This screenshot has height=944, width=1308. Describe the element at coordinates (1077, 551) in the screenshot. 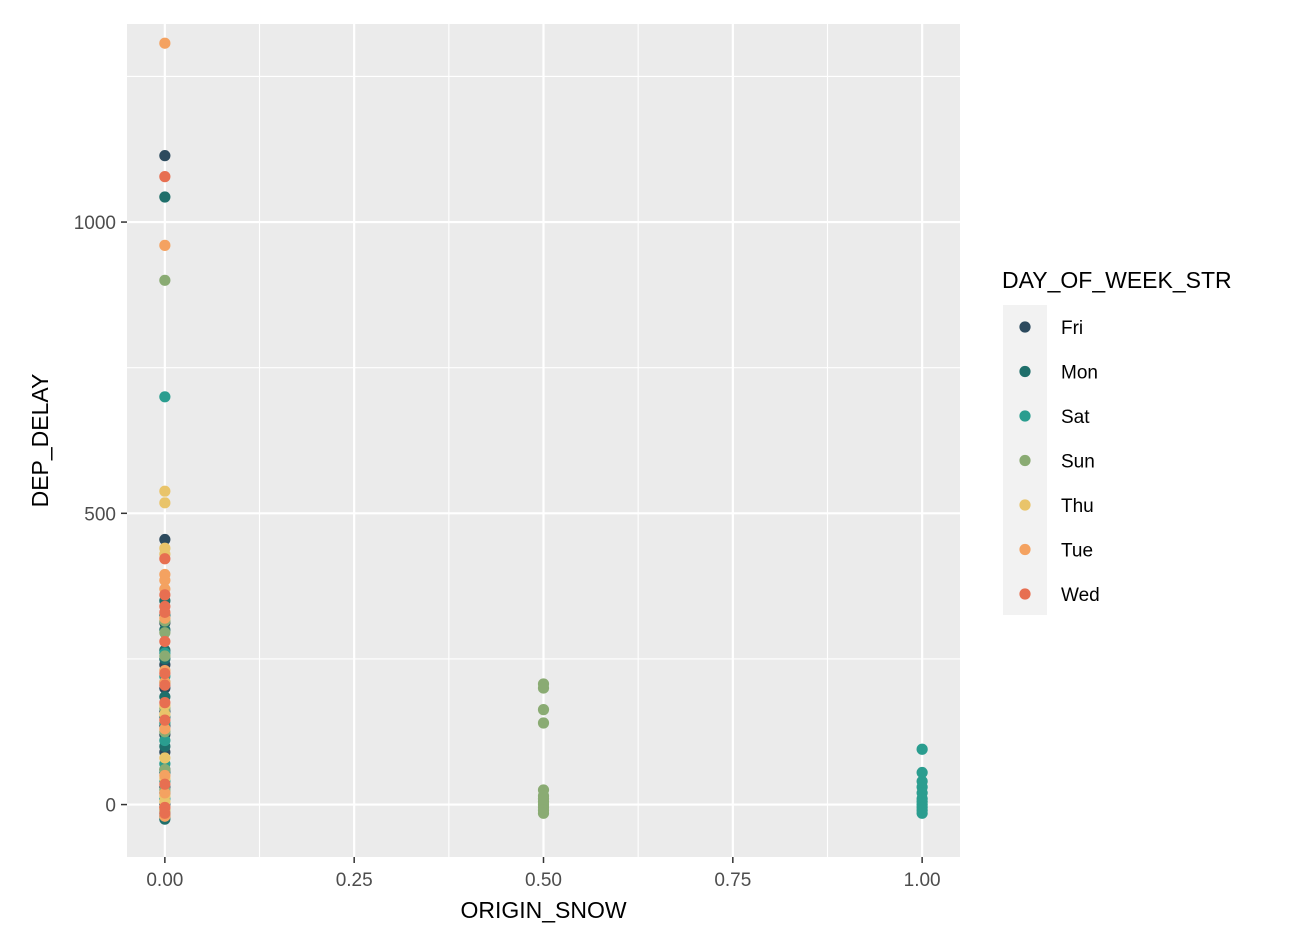

I see `legend-label-tue: Tue` at that location.